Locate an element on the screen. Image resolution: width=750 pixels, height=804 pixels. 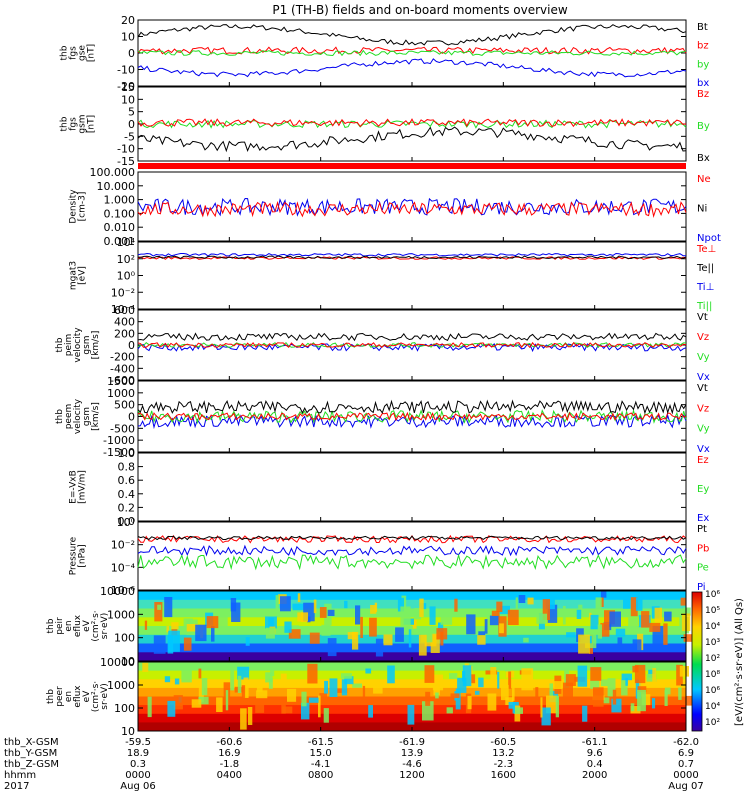
y-axis-label: peem is located at coordinates (69, 417).